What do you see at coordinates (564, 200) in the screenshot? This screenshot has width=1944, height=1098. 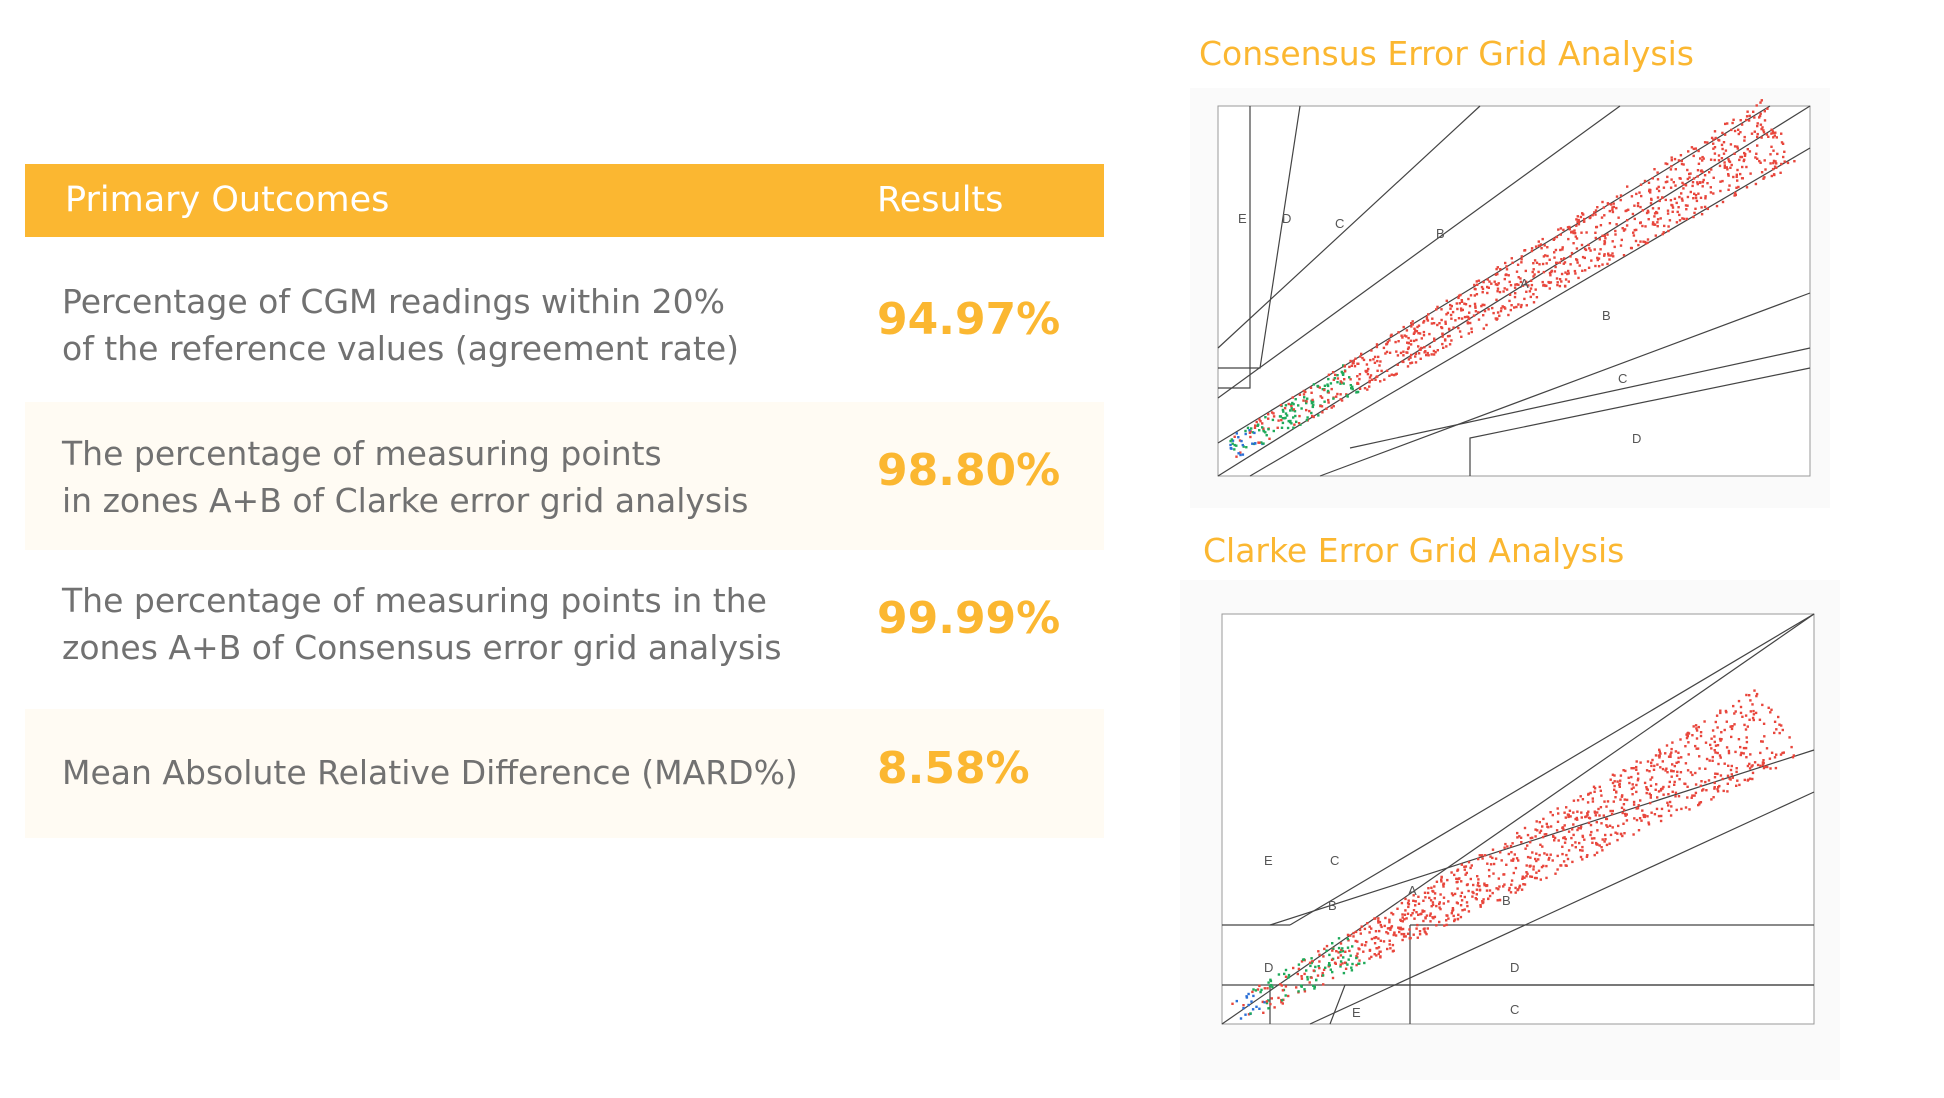 I see `table-header: Primary Outcomes Results` at bounding box center [564, 200].